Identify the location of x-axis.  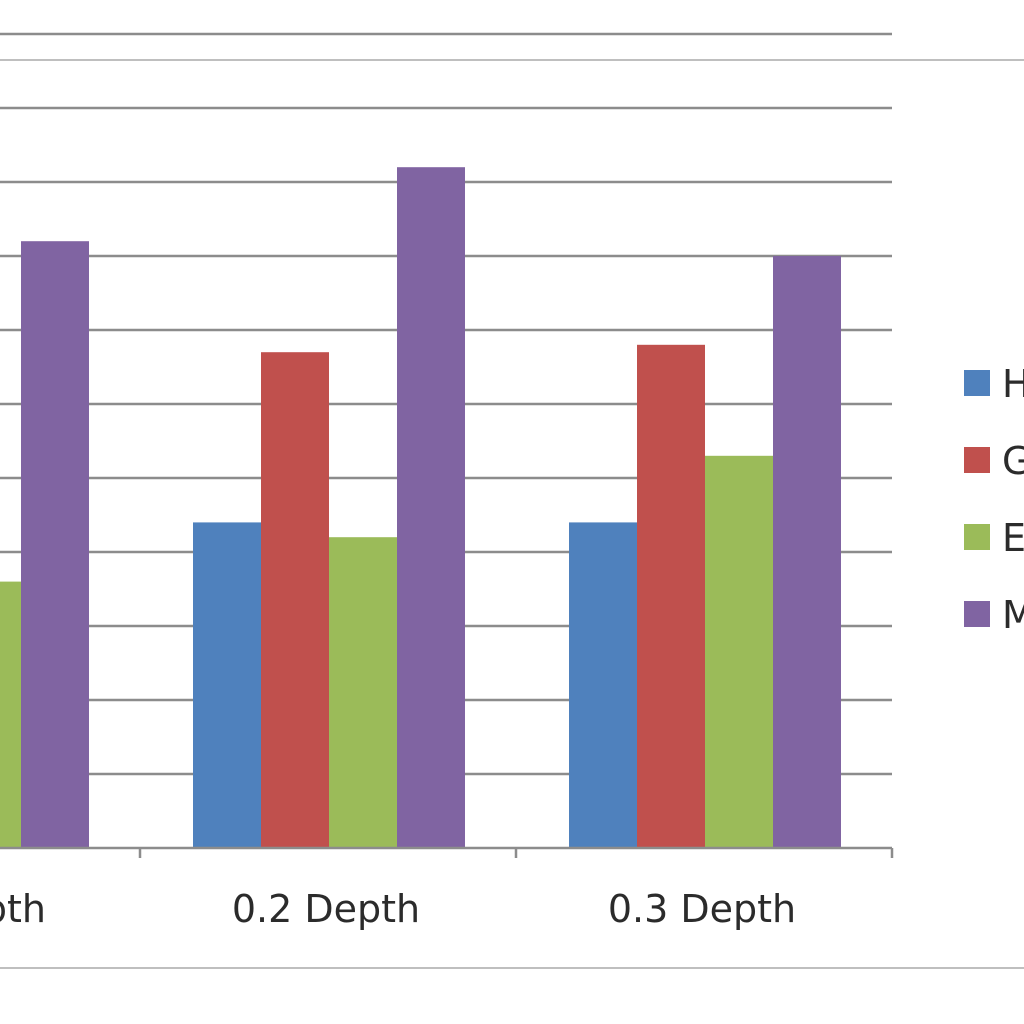
(447, 852).